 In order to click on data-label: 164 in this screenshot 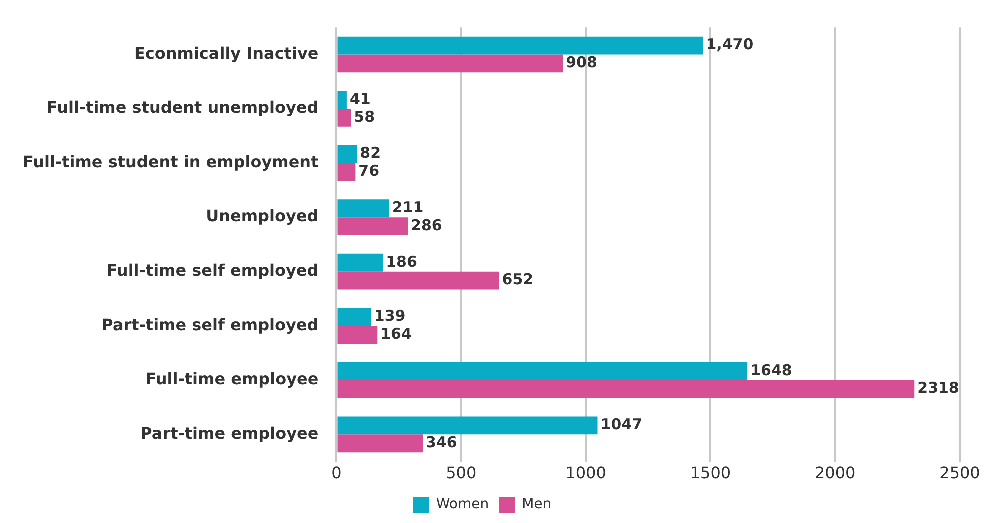, I will do `click(396, 333)`.